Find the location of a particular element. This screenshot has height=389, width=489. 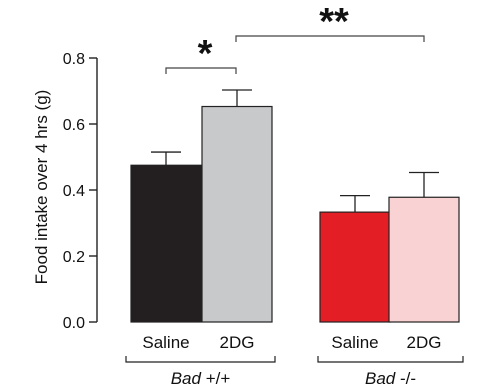

group-label: Bad +/+ is located at coordinates (201, 378).